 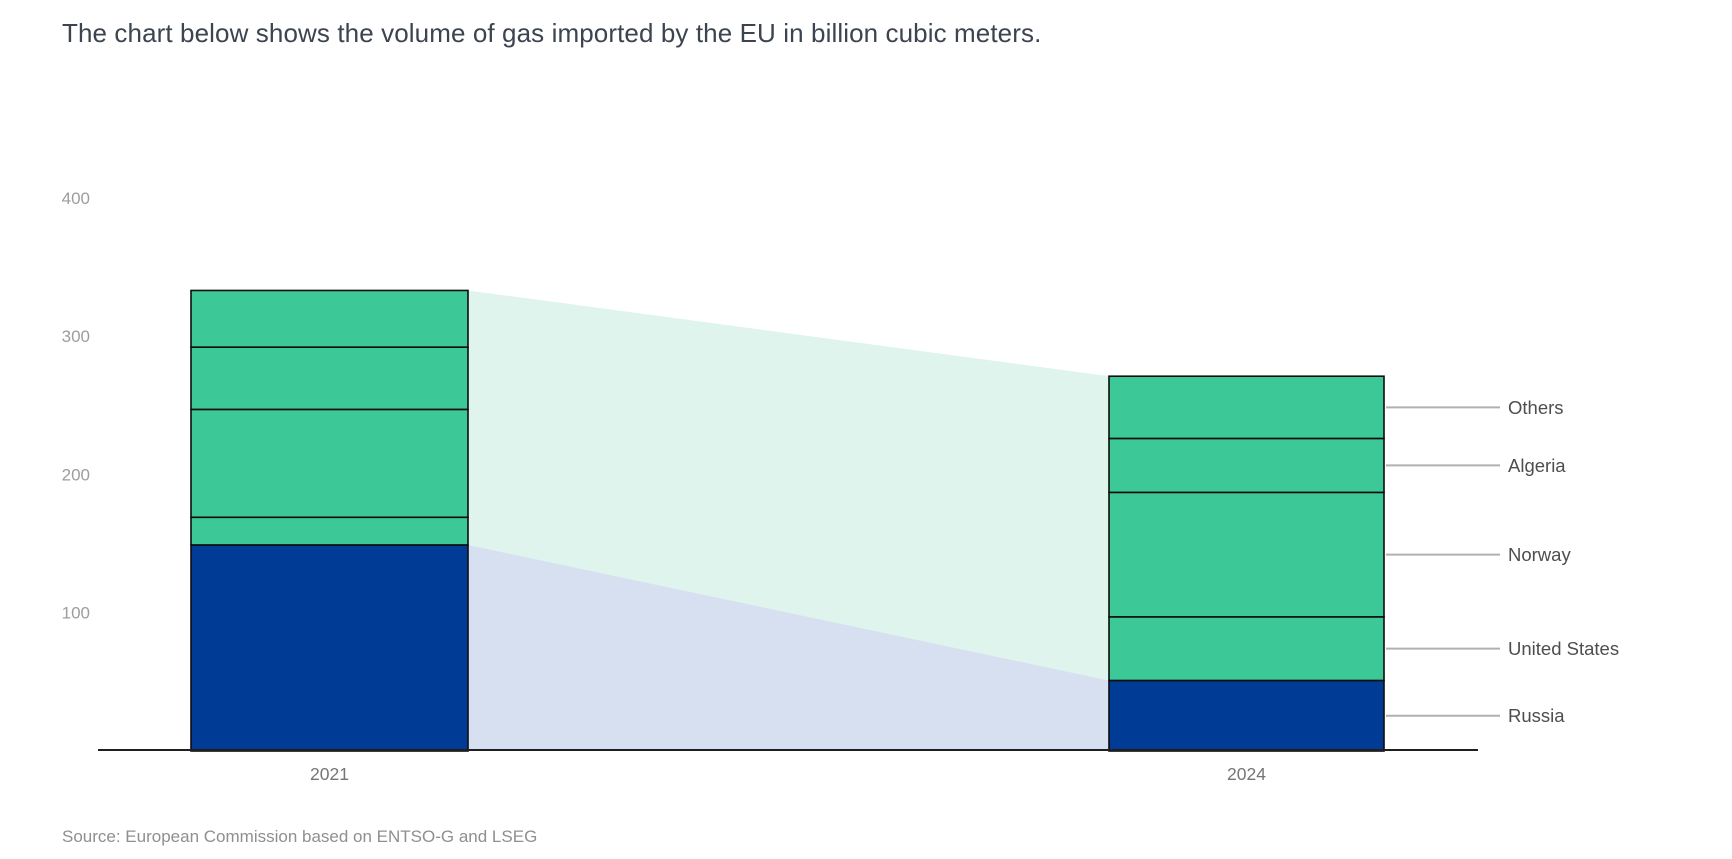 I want to click on y-tick-label-400: 400, so click(x=76, y=198).